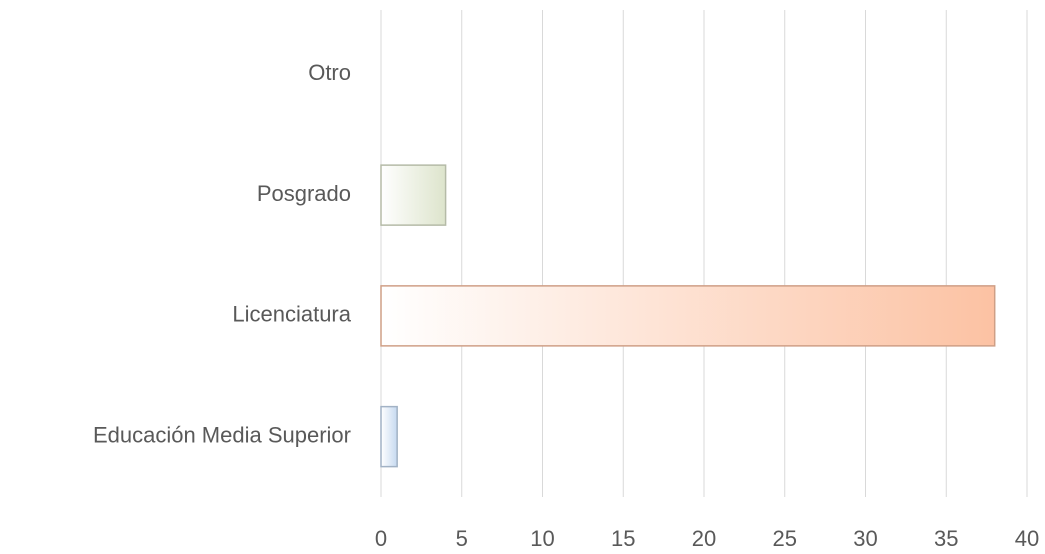 This screenshot has width=1045, height=554. Describe the element at coordinates (1027, 538) in the screenshot. I see `x-tick-label: 40` at that location.